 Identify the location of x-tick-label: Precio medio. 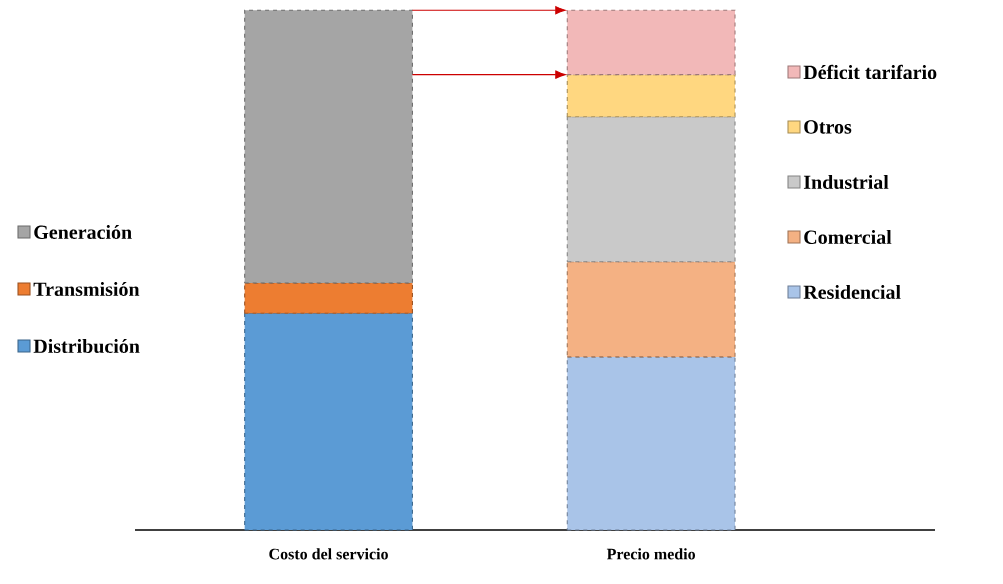
(651, 554).